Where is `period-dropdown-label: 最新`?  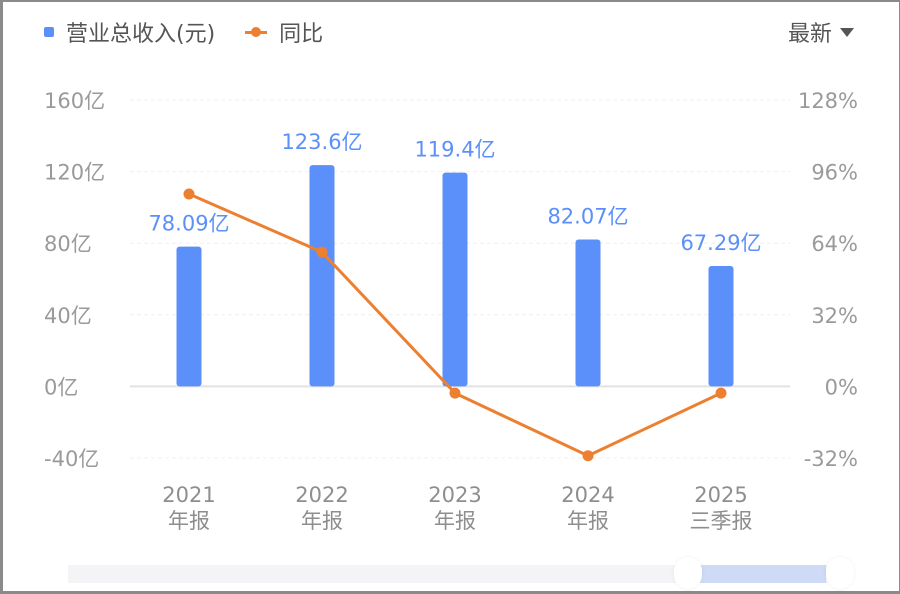
period-dropdown-label: 最新 is located at coordinates (809, 34).